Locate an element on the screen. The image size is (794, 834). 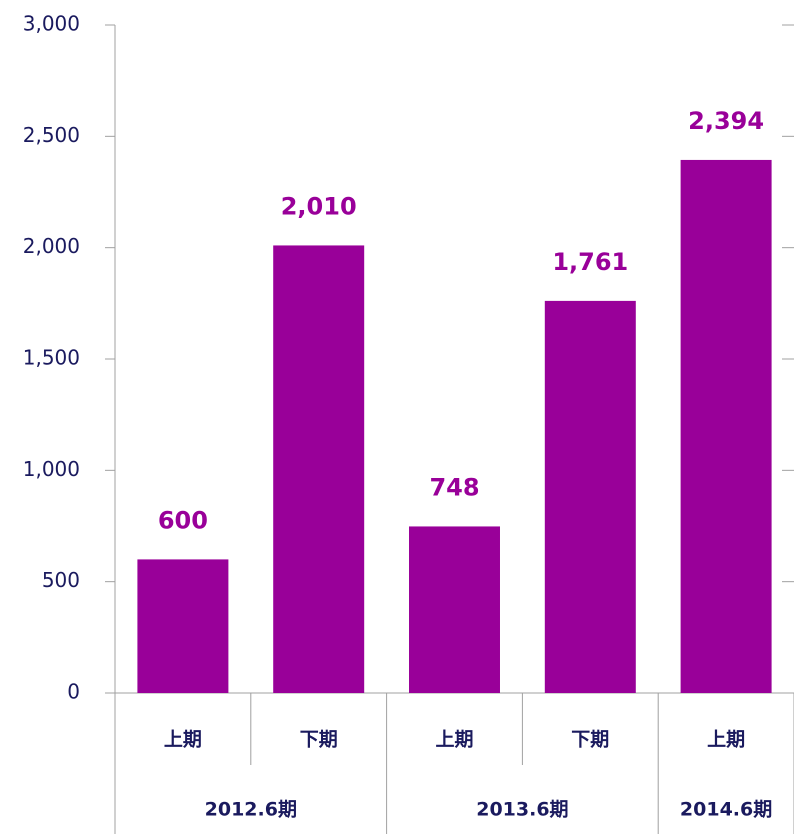
value-label: 2,394 is located at coordinates (726, 121).